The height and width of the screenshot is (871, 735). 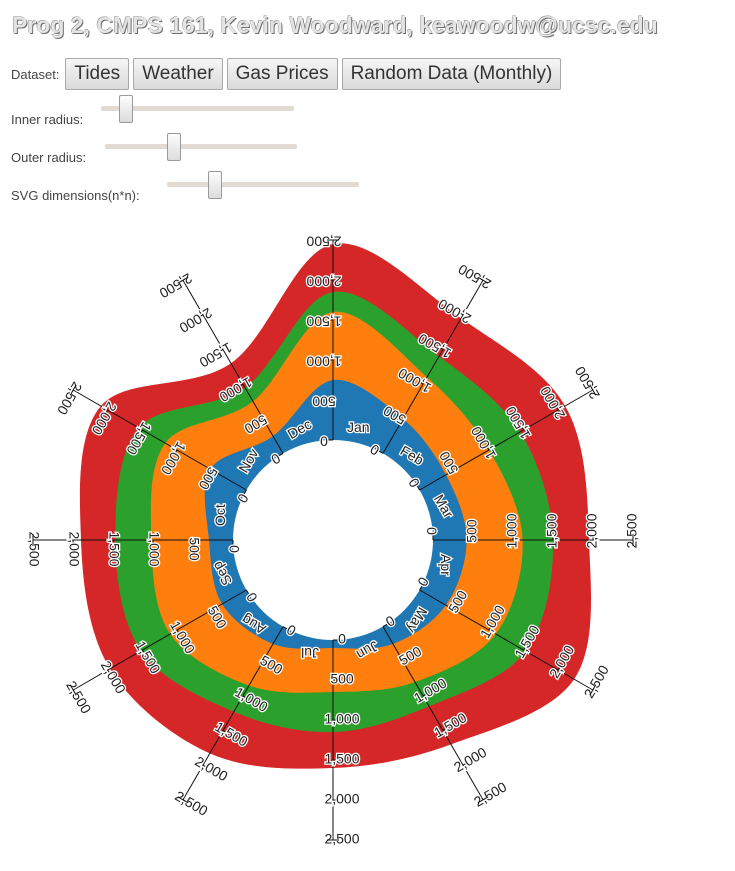 What do you see at coordinates (47, 119) in the screenshot?
I see `inner-radius-label: Inner radius:` at bounding box center [47, 119].